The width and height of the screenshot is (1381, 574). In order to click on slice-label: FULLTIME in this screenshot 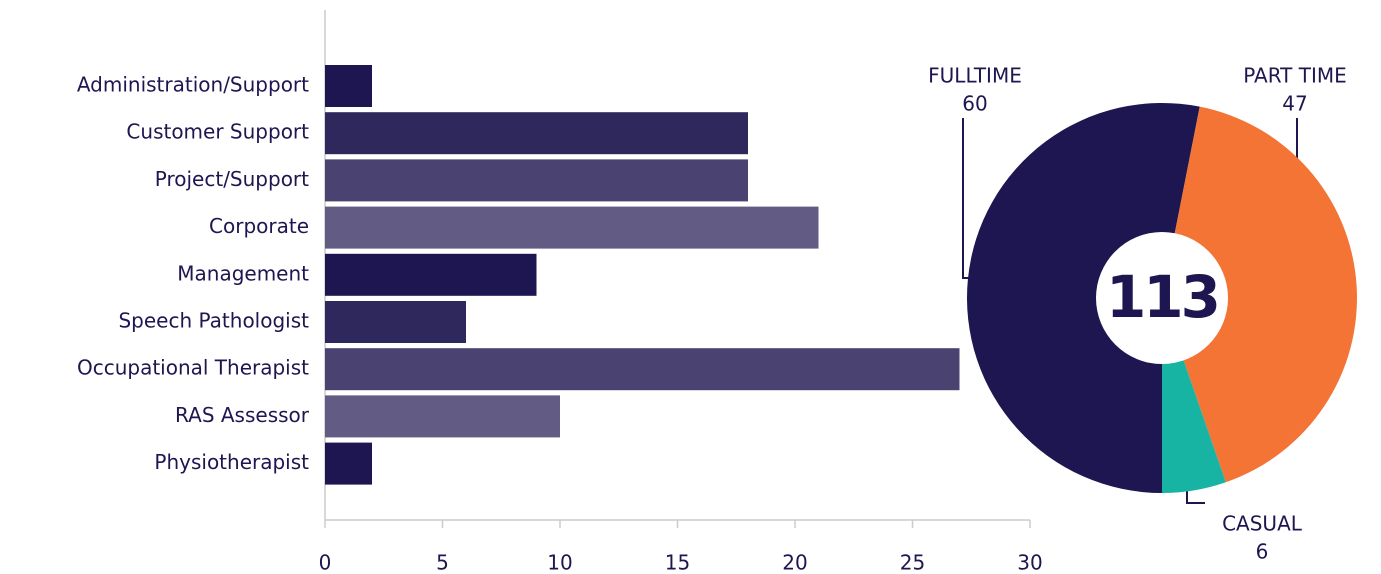, I will do `click(975, 76)`.